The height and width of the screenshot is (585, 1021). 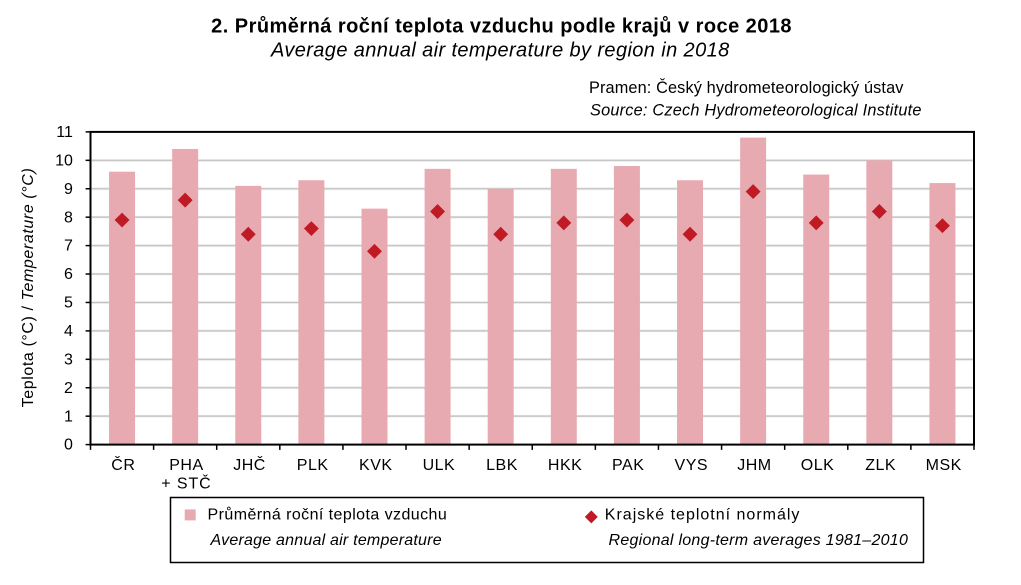 I want to click on svg-text: 11, so click(x=64, y=132).